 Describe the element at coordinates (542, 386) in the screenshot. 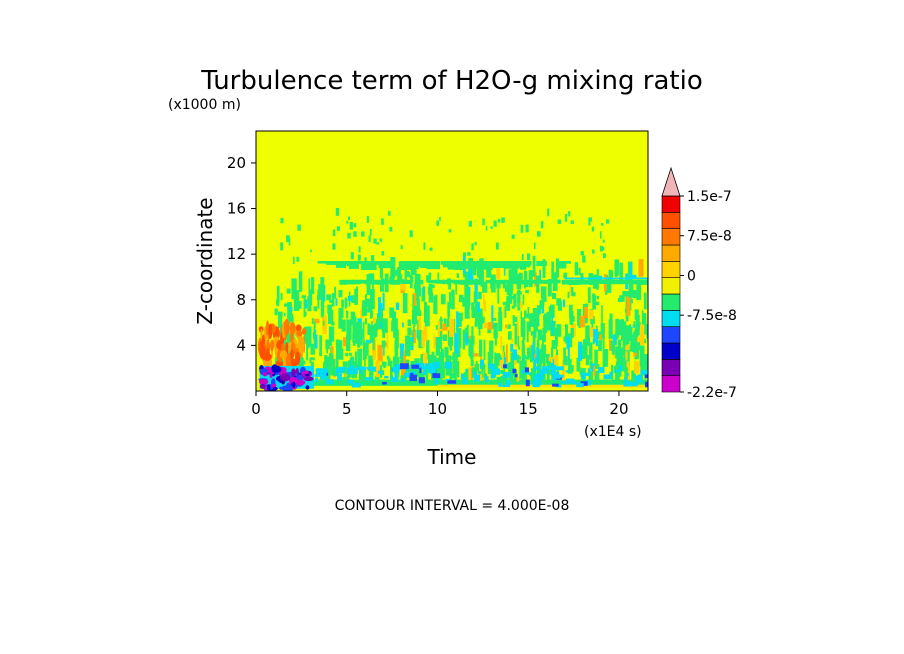

I see `surface-band` at that location.